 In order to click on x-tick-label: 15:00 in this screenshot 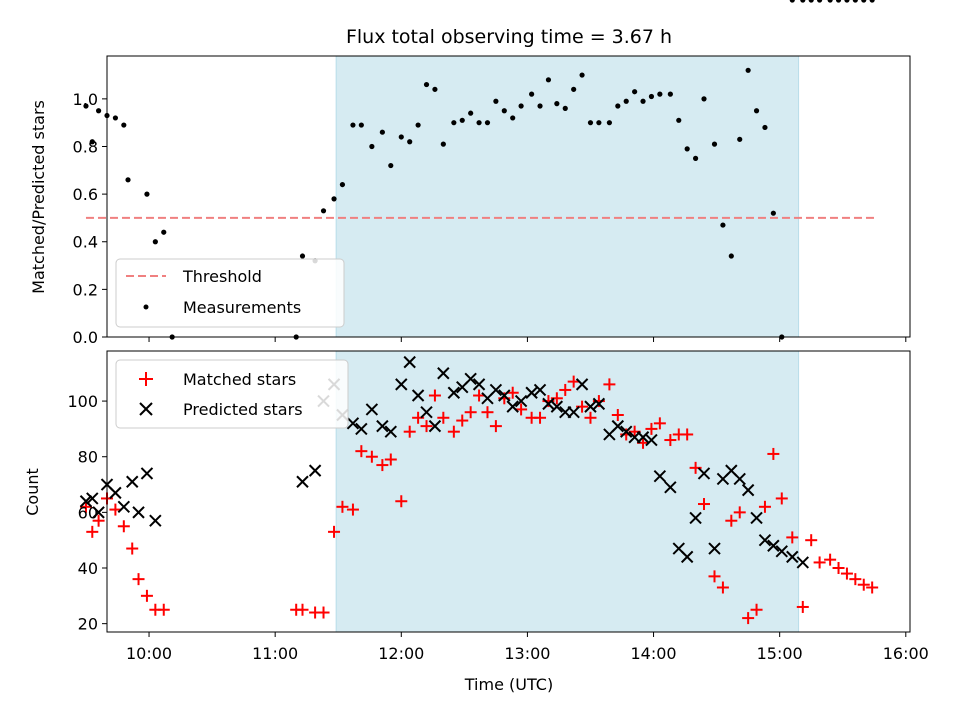, I will do `click(780, 653)`.